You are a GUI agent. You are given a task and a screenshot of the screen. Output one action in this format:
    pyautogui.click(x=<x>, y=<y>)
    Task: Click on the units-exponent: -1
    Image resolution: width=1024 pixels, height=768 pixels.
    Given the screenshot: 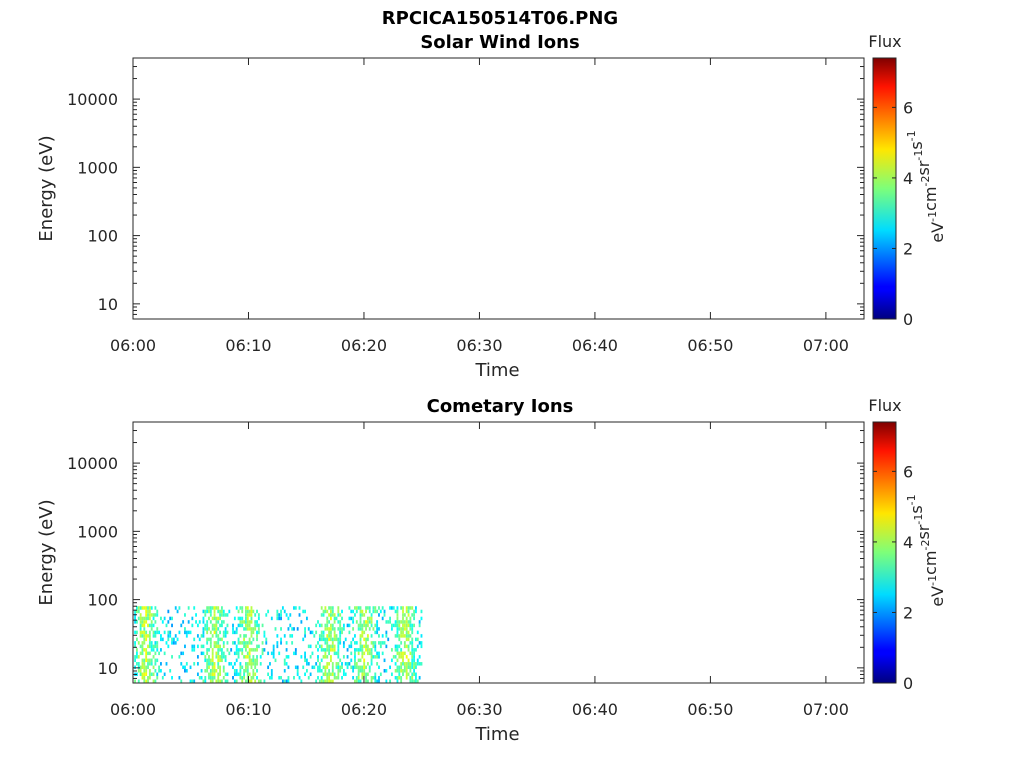 What is the action you would take?
    pyautogui.click(x=918, y=155)
    